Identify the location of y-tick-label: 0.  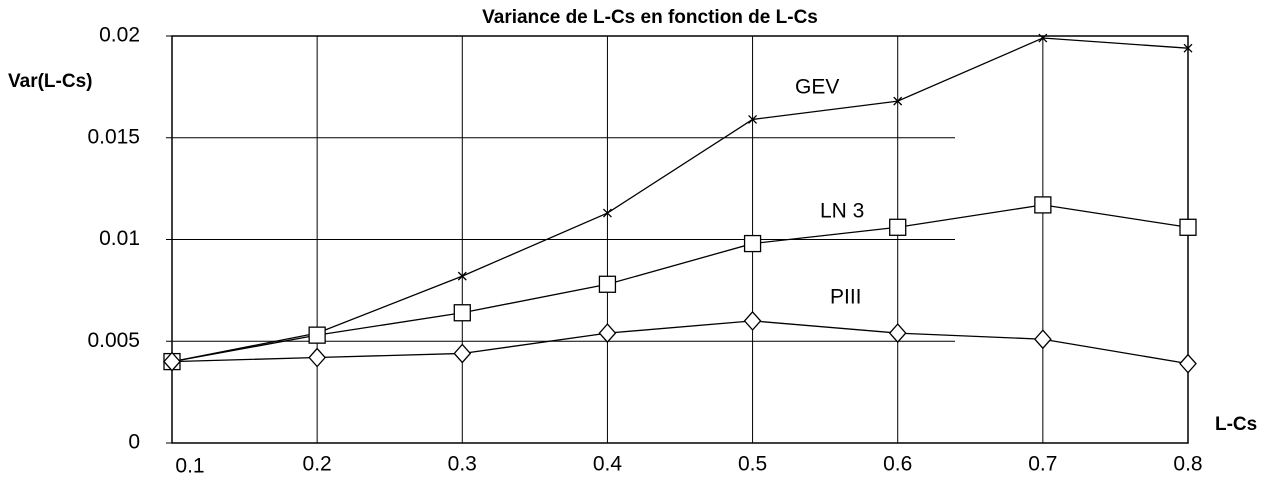
(134, 442).